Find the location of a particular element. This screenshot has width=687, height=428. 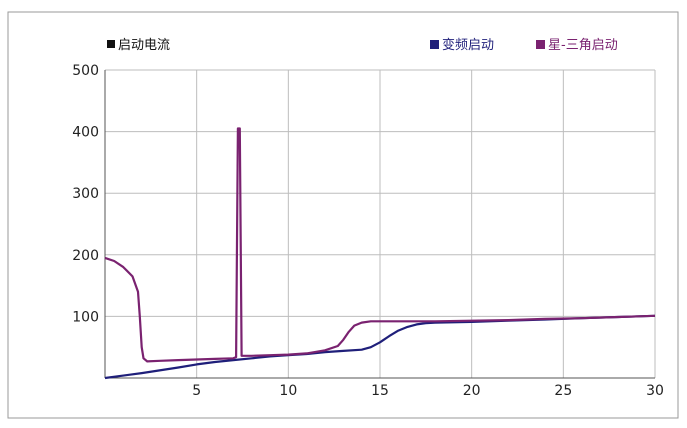

y-tick-label-200: 200 is located at coordinates (85, 256).